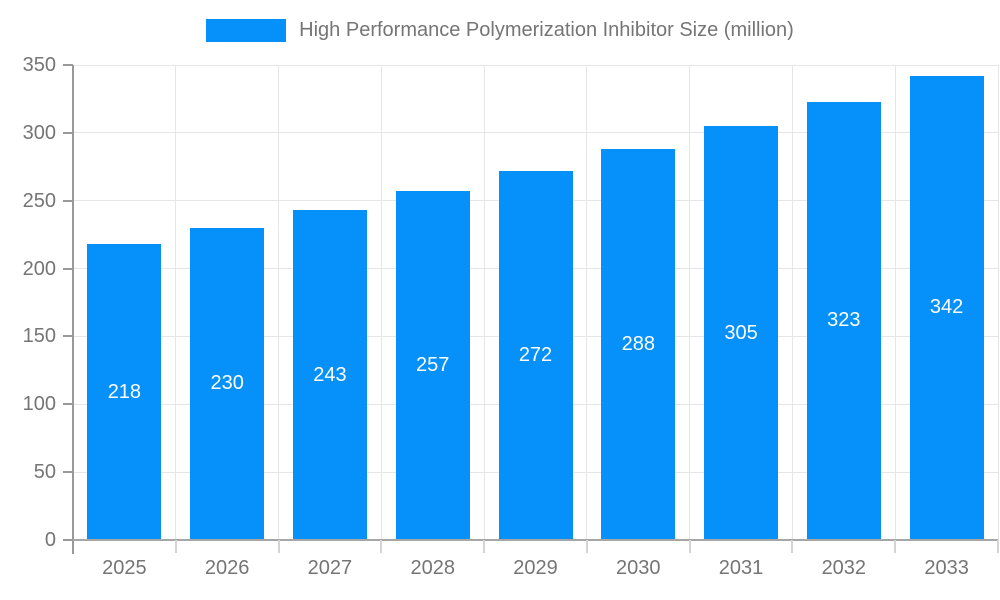 The width and height of the screenshot is (1000, 600). What do you see at coordinates (535, 568) in the screenshot?
I see `x-axis-tick-label: 2029` at bounding box center [535, 568].